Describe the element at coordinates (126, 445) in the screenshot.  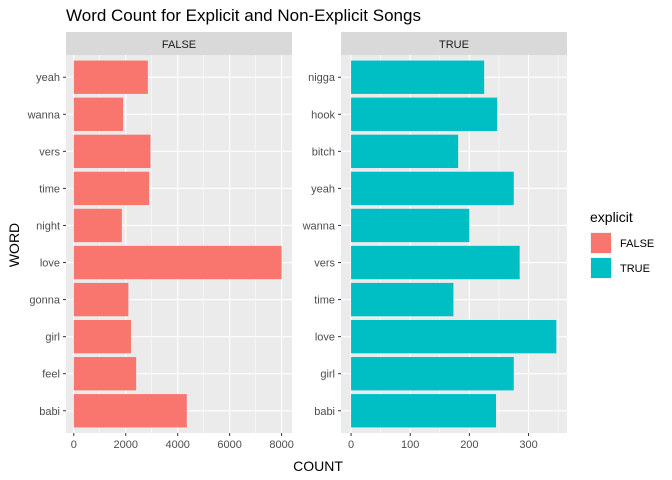
I see `x-tick-label: 2000` at that location.